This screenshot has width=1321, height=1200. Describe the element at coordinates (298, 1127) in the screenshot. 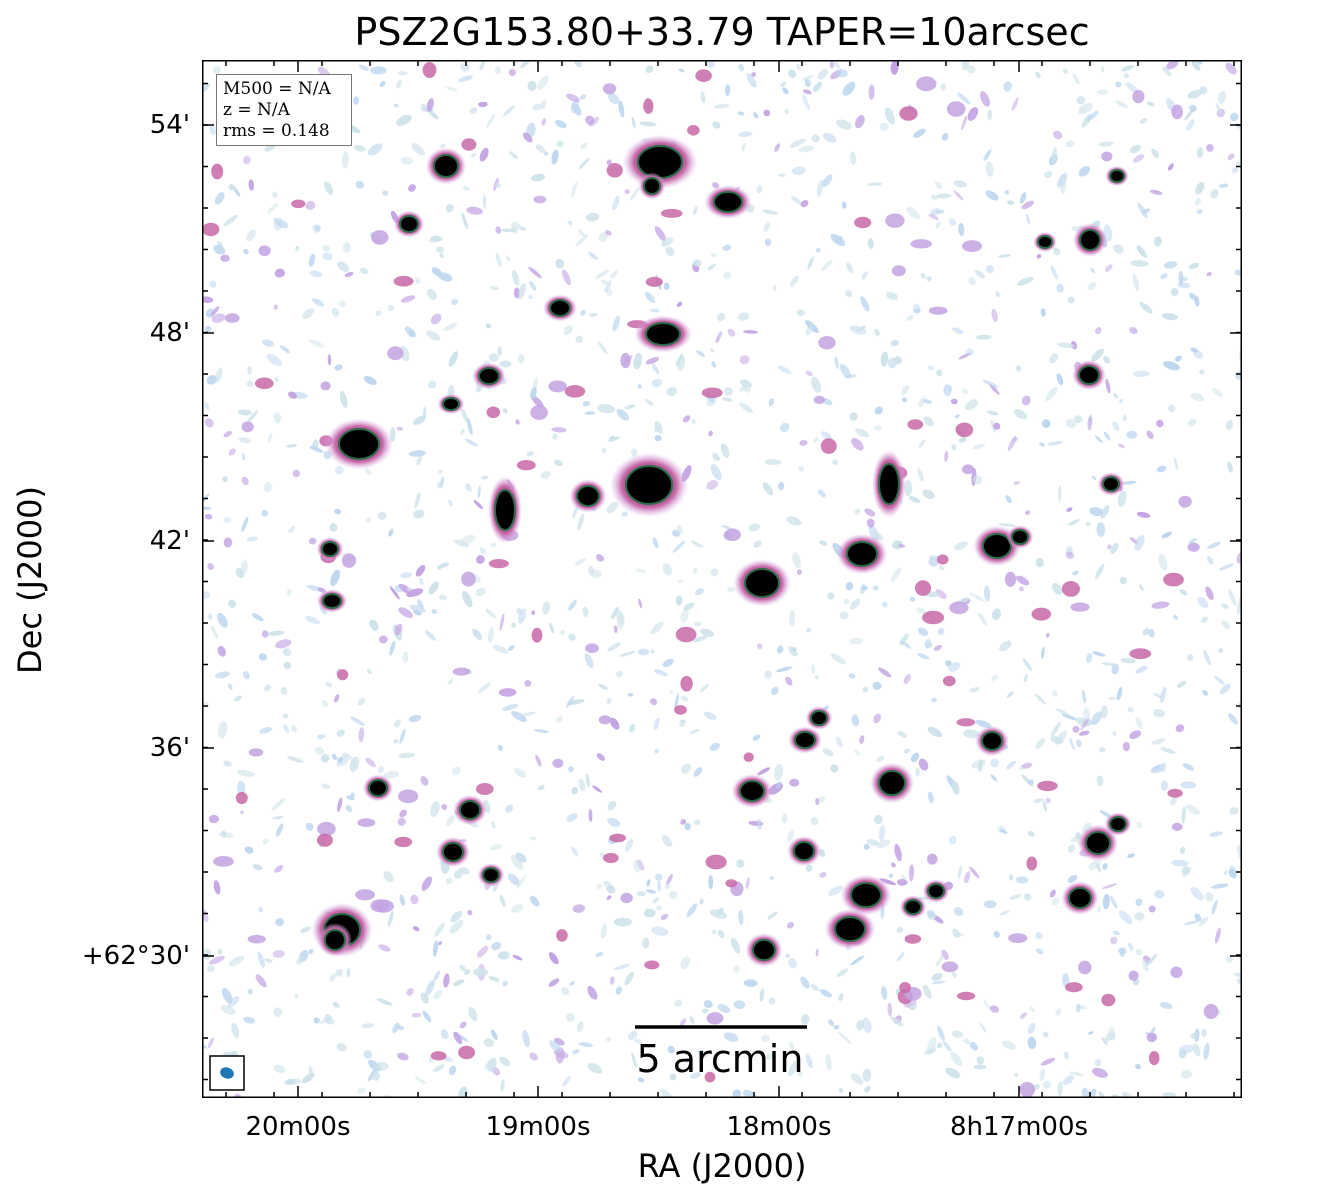

I see `x-tick-label: 20m00s` at that location.